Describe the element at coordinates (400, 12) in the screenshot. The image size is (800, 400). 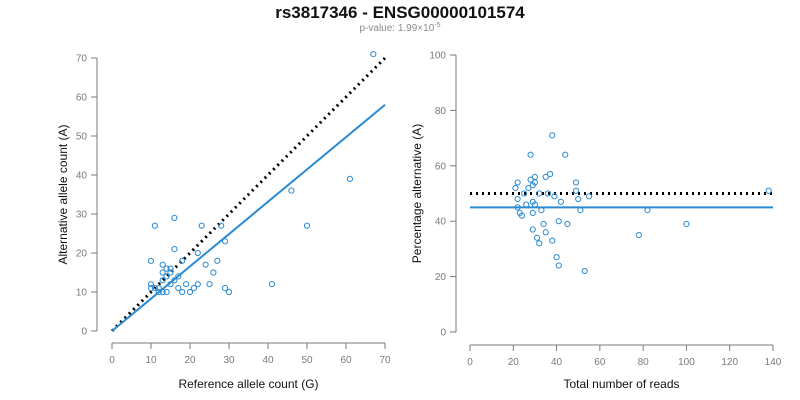
I see `chart-title: rs3817346 - ENSG00000101574` at that location.